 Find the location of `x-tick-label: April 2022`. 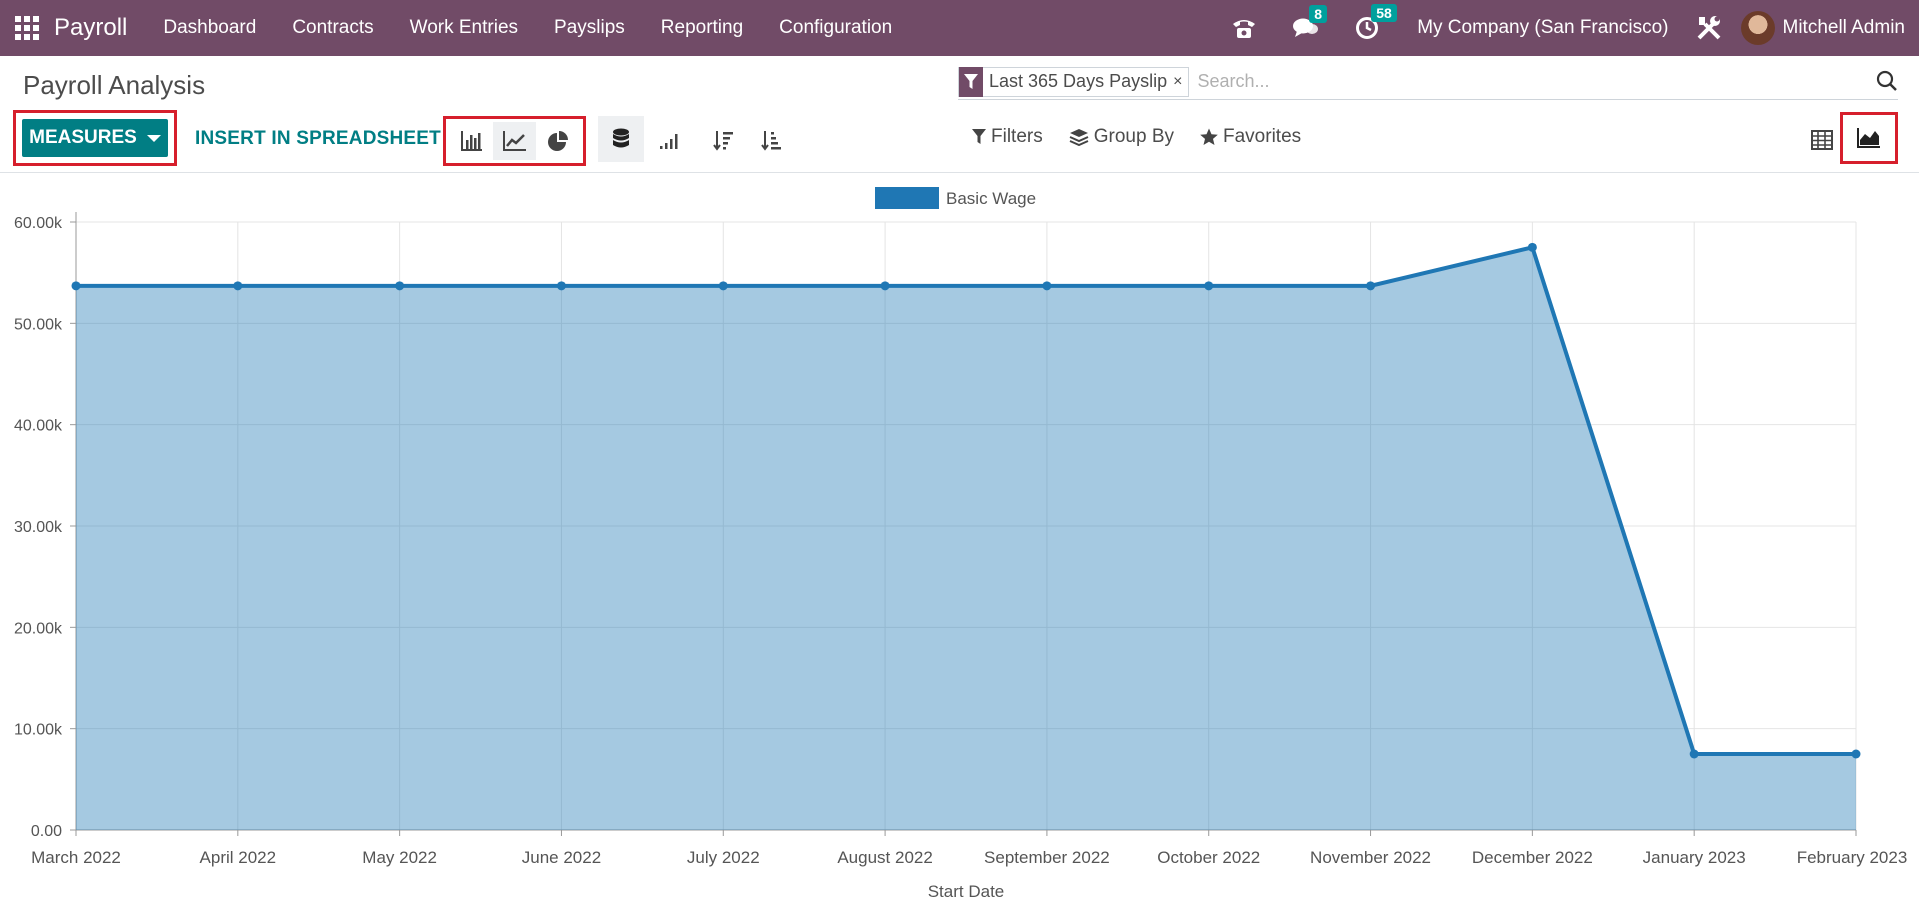

x-tick-label: April 2022 is located at coordinates (238, 857).